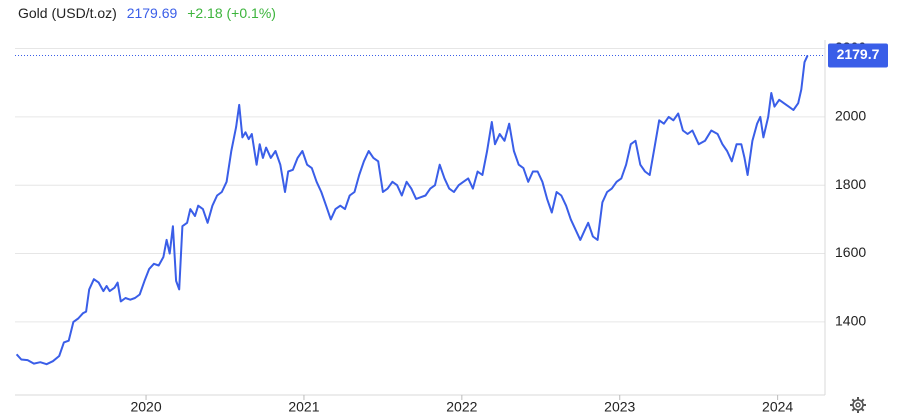 The image size is (900, 418). What do you see at coordinates (461, 407) in the screenshot?
I see `x-tick-label: 2022` at bounding box center [461, 407].